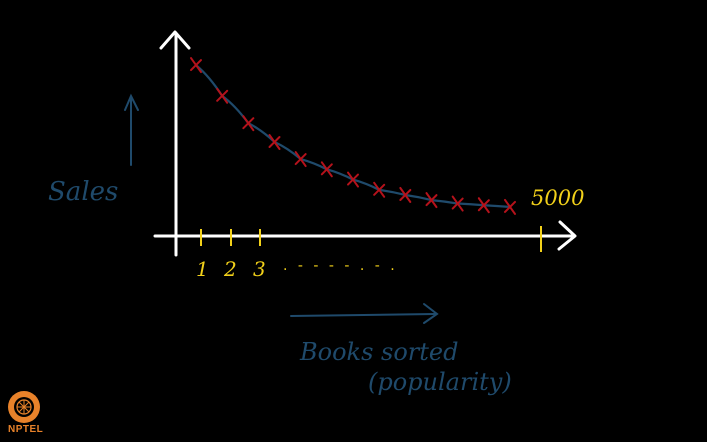 This screenshot has width=707, height=442. Describe the element at coordinates (24, 407) in the screenshot. I see `nptel-logo-icon` at that location.